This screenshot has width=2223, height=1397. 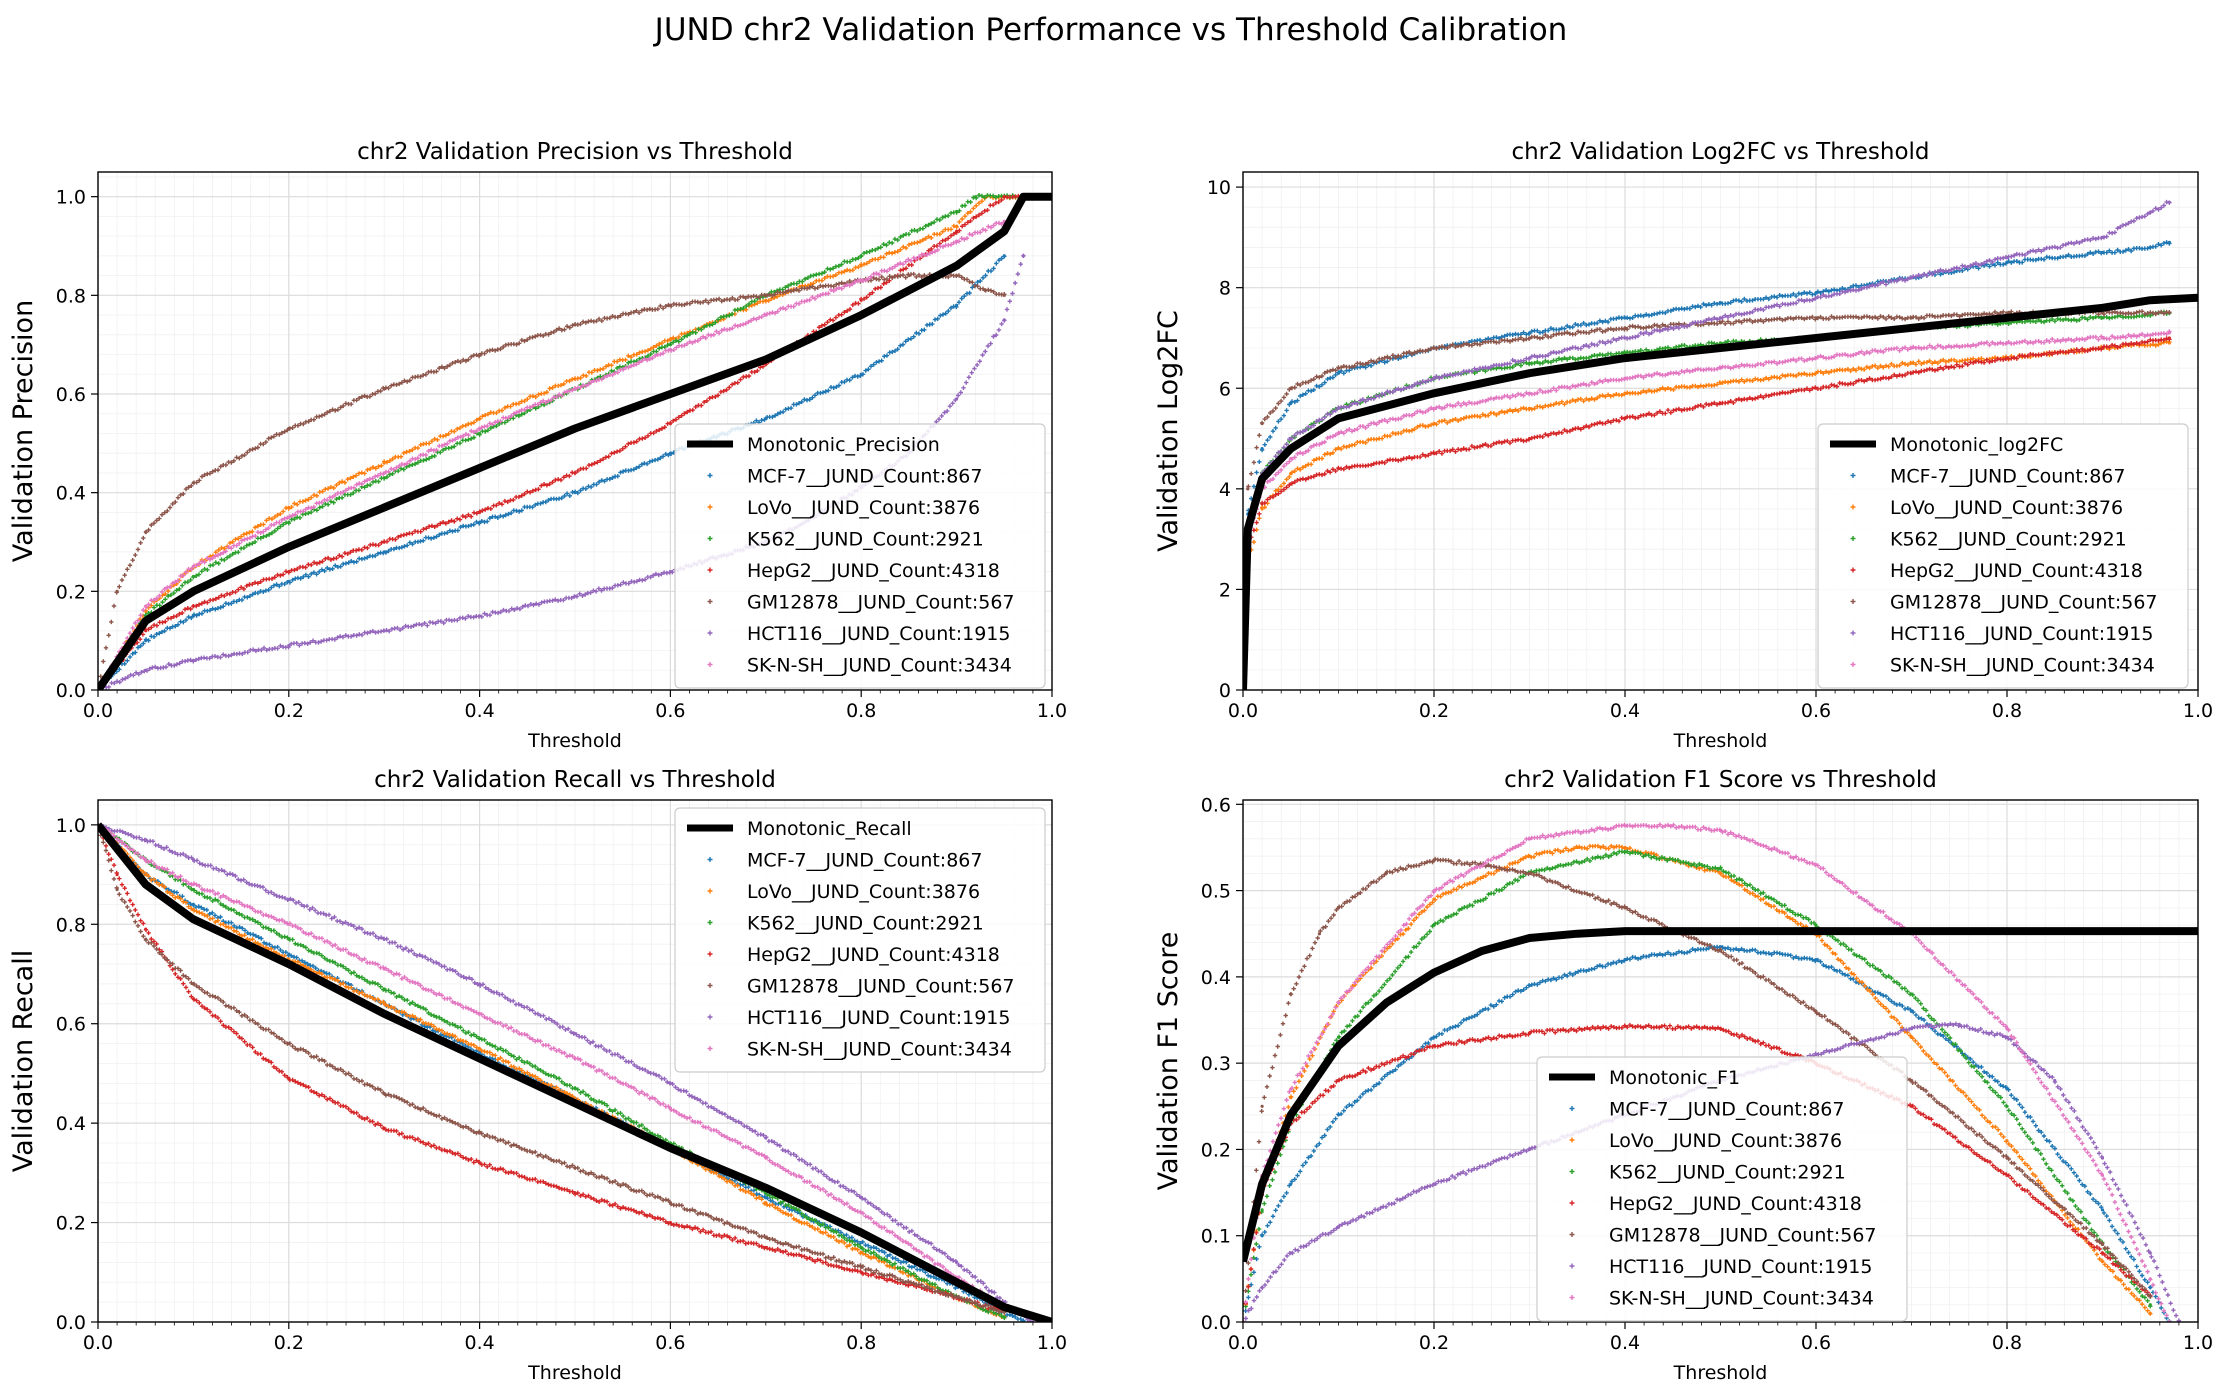 What do you see at coordinates (670, 1343) in the screenshot?
I see `x-tick-label: 0.6` at bounding box center [670, 1343].